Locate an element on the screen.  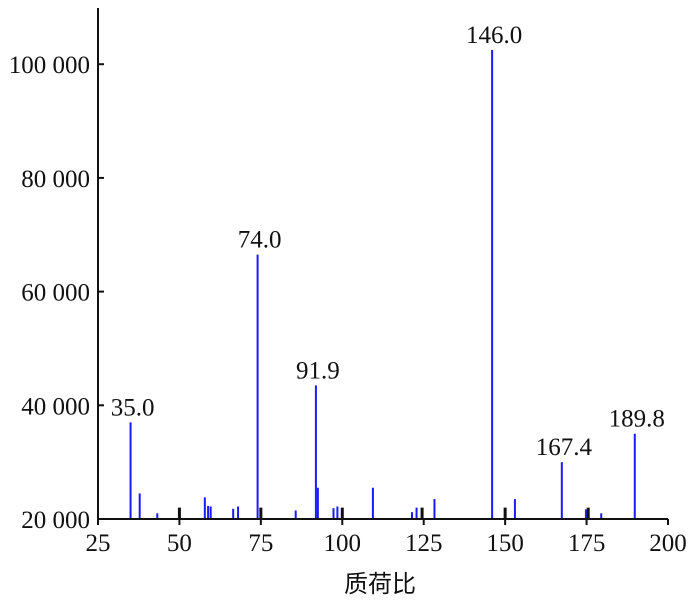
x-ticks: 25 50 75 100 125 150 175 200 is located at coordinates (386, 538).